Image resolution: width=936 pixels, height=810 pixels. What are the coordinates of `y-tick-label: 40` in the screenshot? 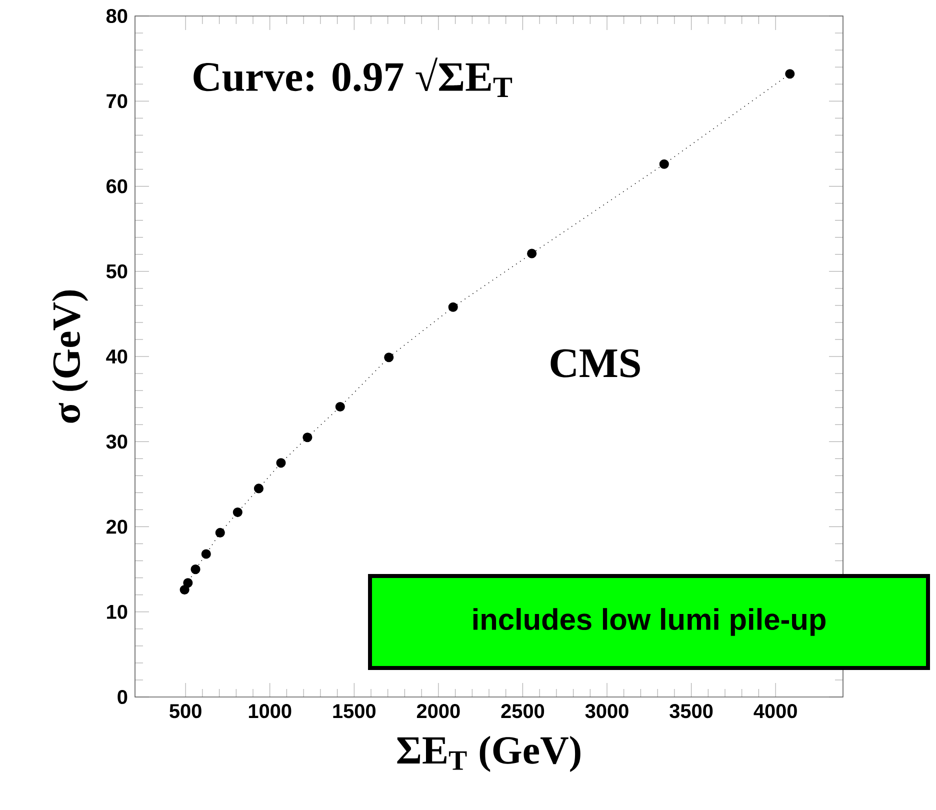 It's located at (117, 356).